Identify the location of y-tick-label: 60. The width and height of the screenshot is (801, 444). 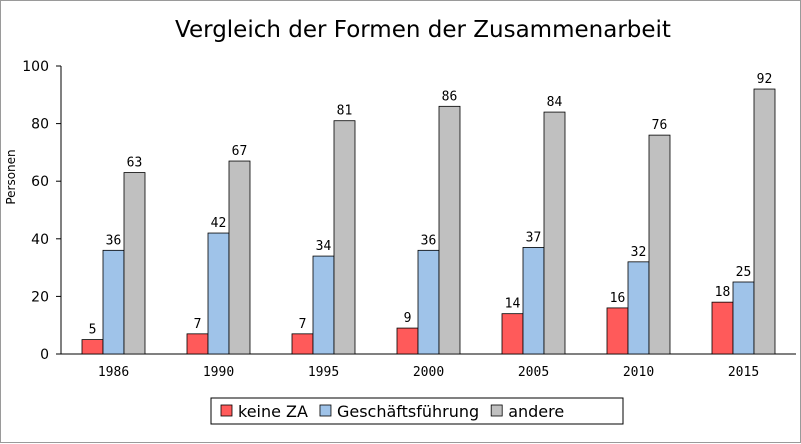
(40, 182).